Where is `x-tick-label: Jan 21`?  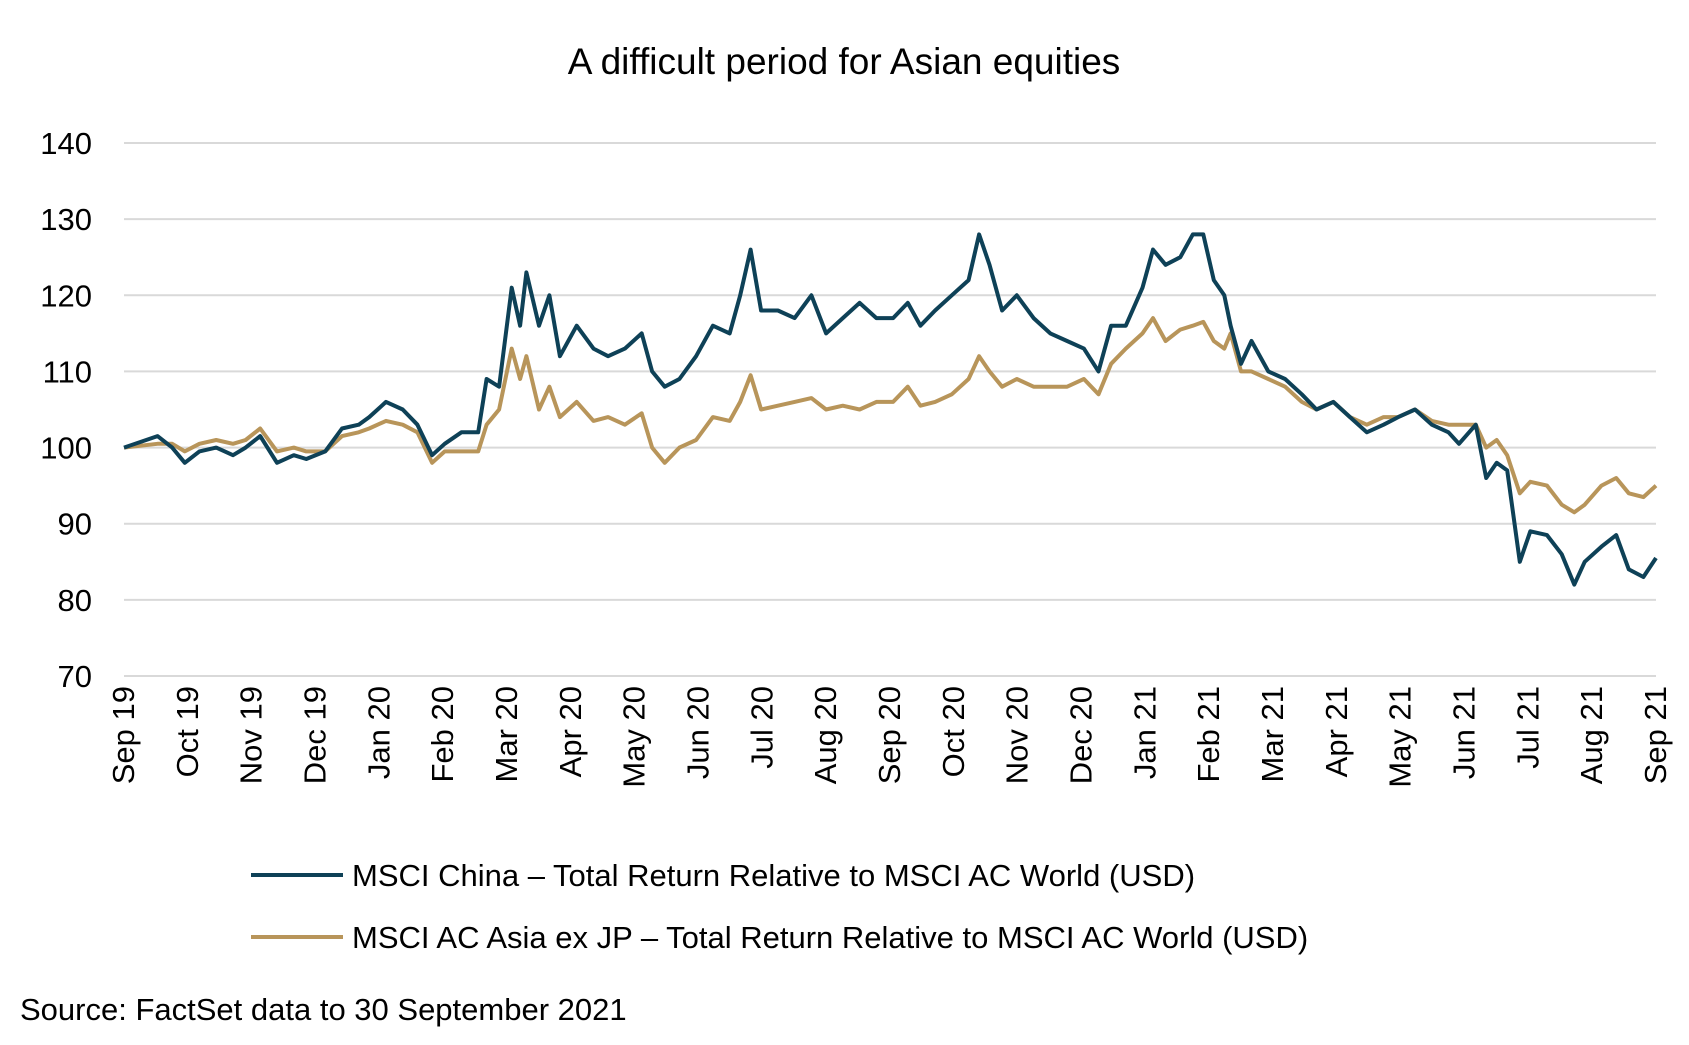 x-tick-label: Jan 21 is located at coordinates (1144, 732).